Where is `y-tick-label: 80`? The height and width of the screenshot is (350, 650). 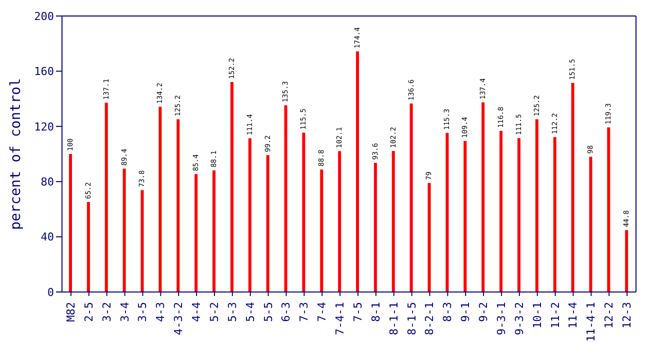 y-tick-label: 80 is located at coordinates (47, 182).